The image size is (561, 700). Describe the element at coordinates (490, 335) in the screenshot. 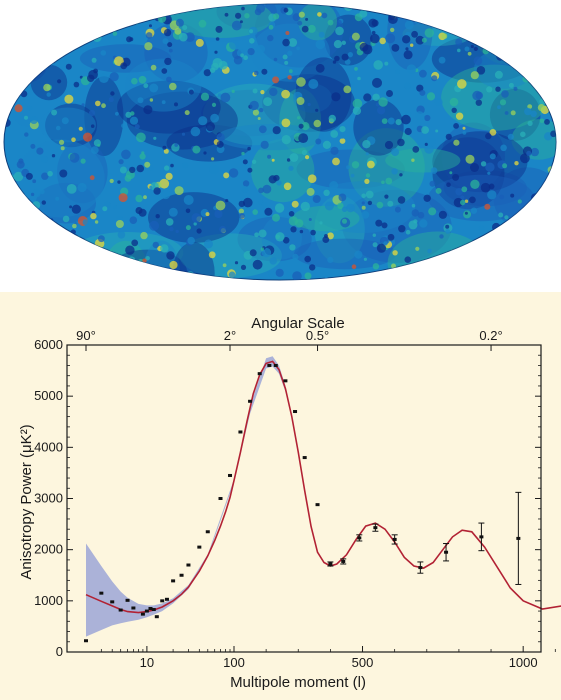

I see `top-tick-label: 0.2°` at that location.